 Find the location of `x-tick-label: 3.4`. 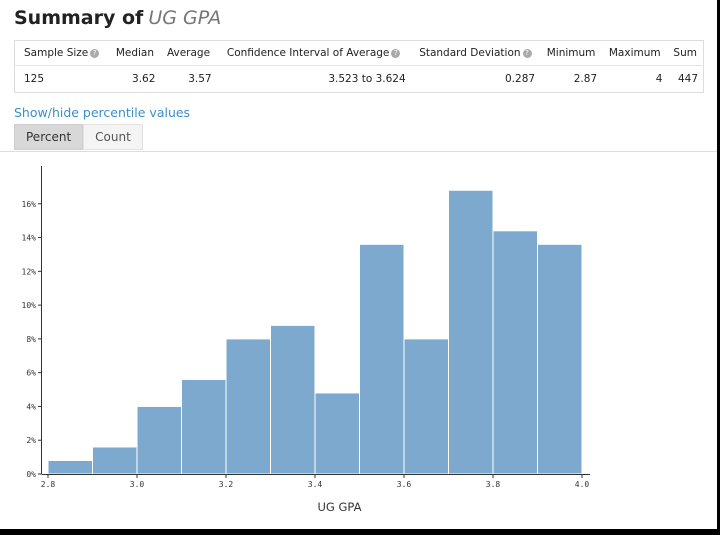

x-tick-label: 3.4 is located at coordinates (315, 484).